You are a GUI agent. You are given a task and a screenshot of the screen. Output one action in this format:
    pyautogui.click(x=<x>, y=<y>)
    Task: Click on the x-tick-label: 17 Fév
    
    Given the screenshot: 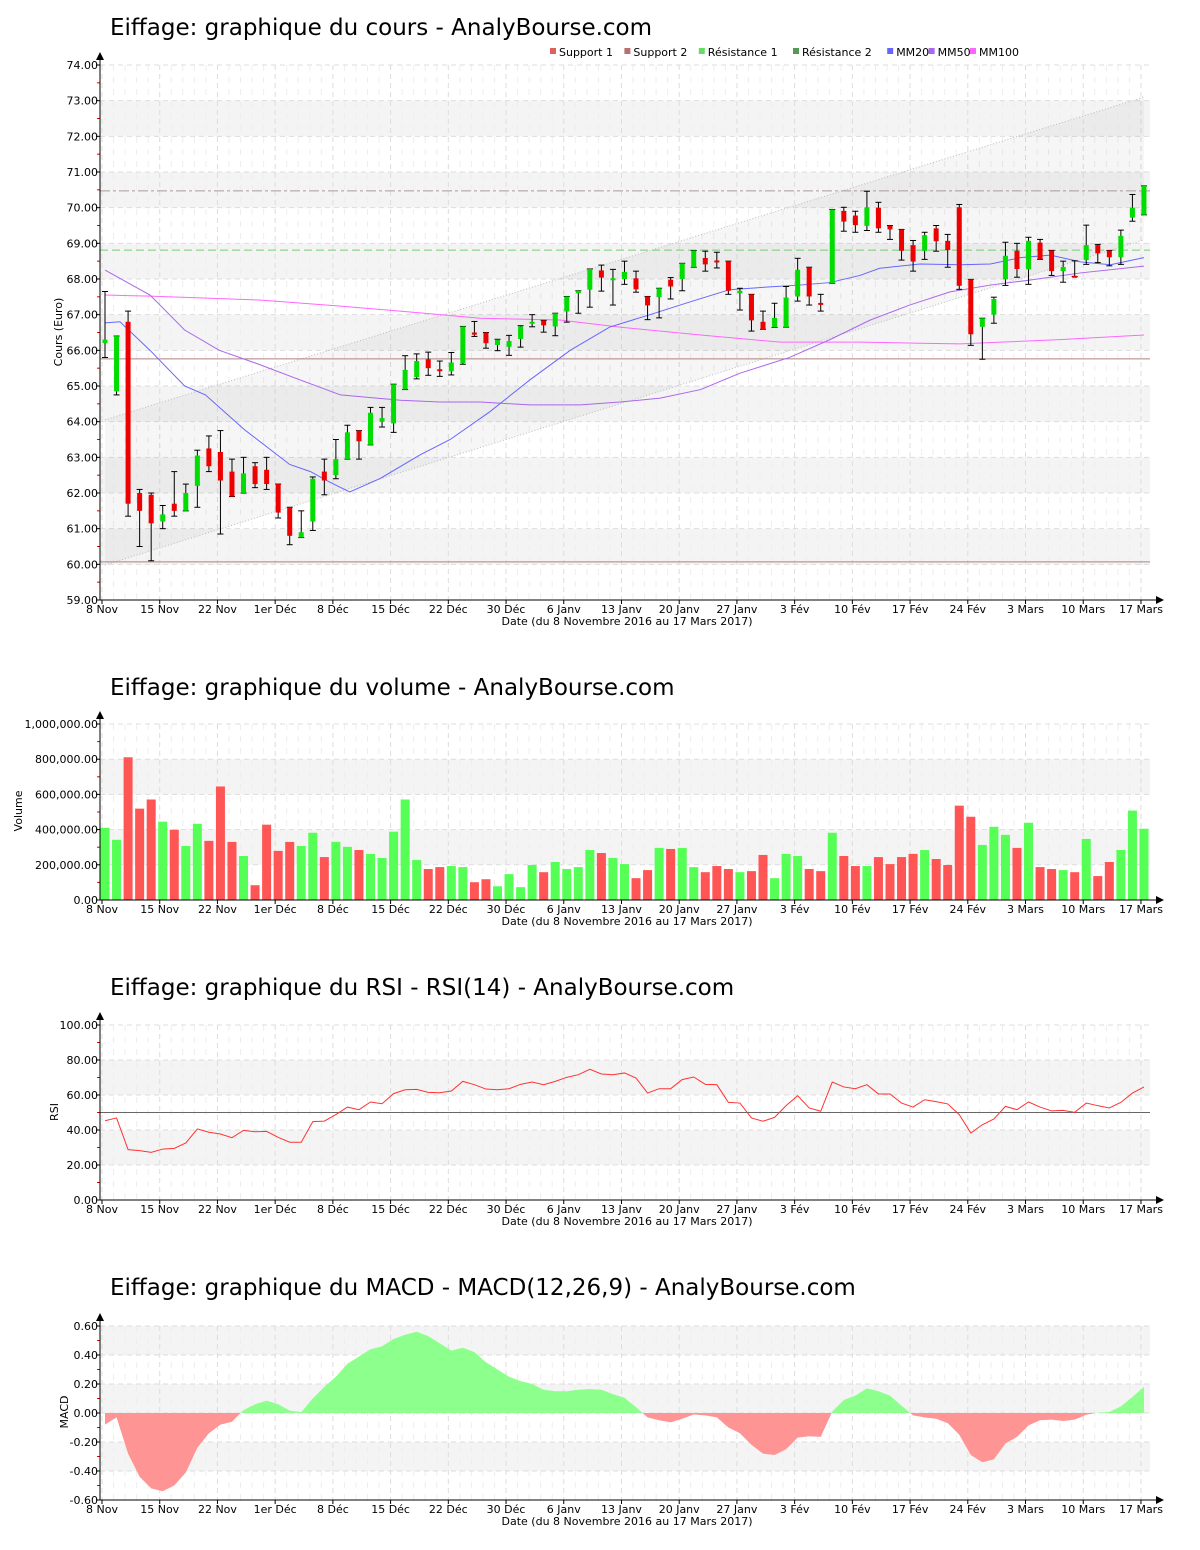 What is the action you would take?
    pyautogui.click(x=910, y=1209)
    